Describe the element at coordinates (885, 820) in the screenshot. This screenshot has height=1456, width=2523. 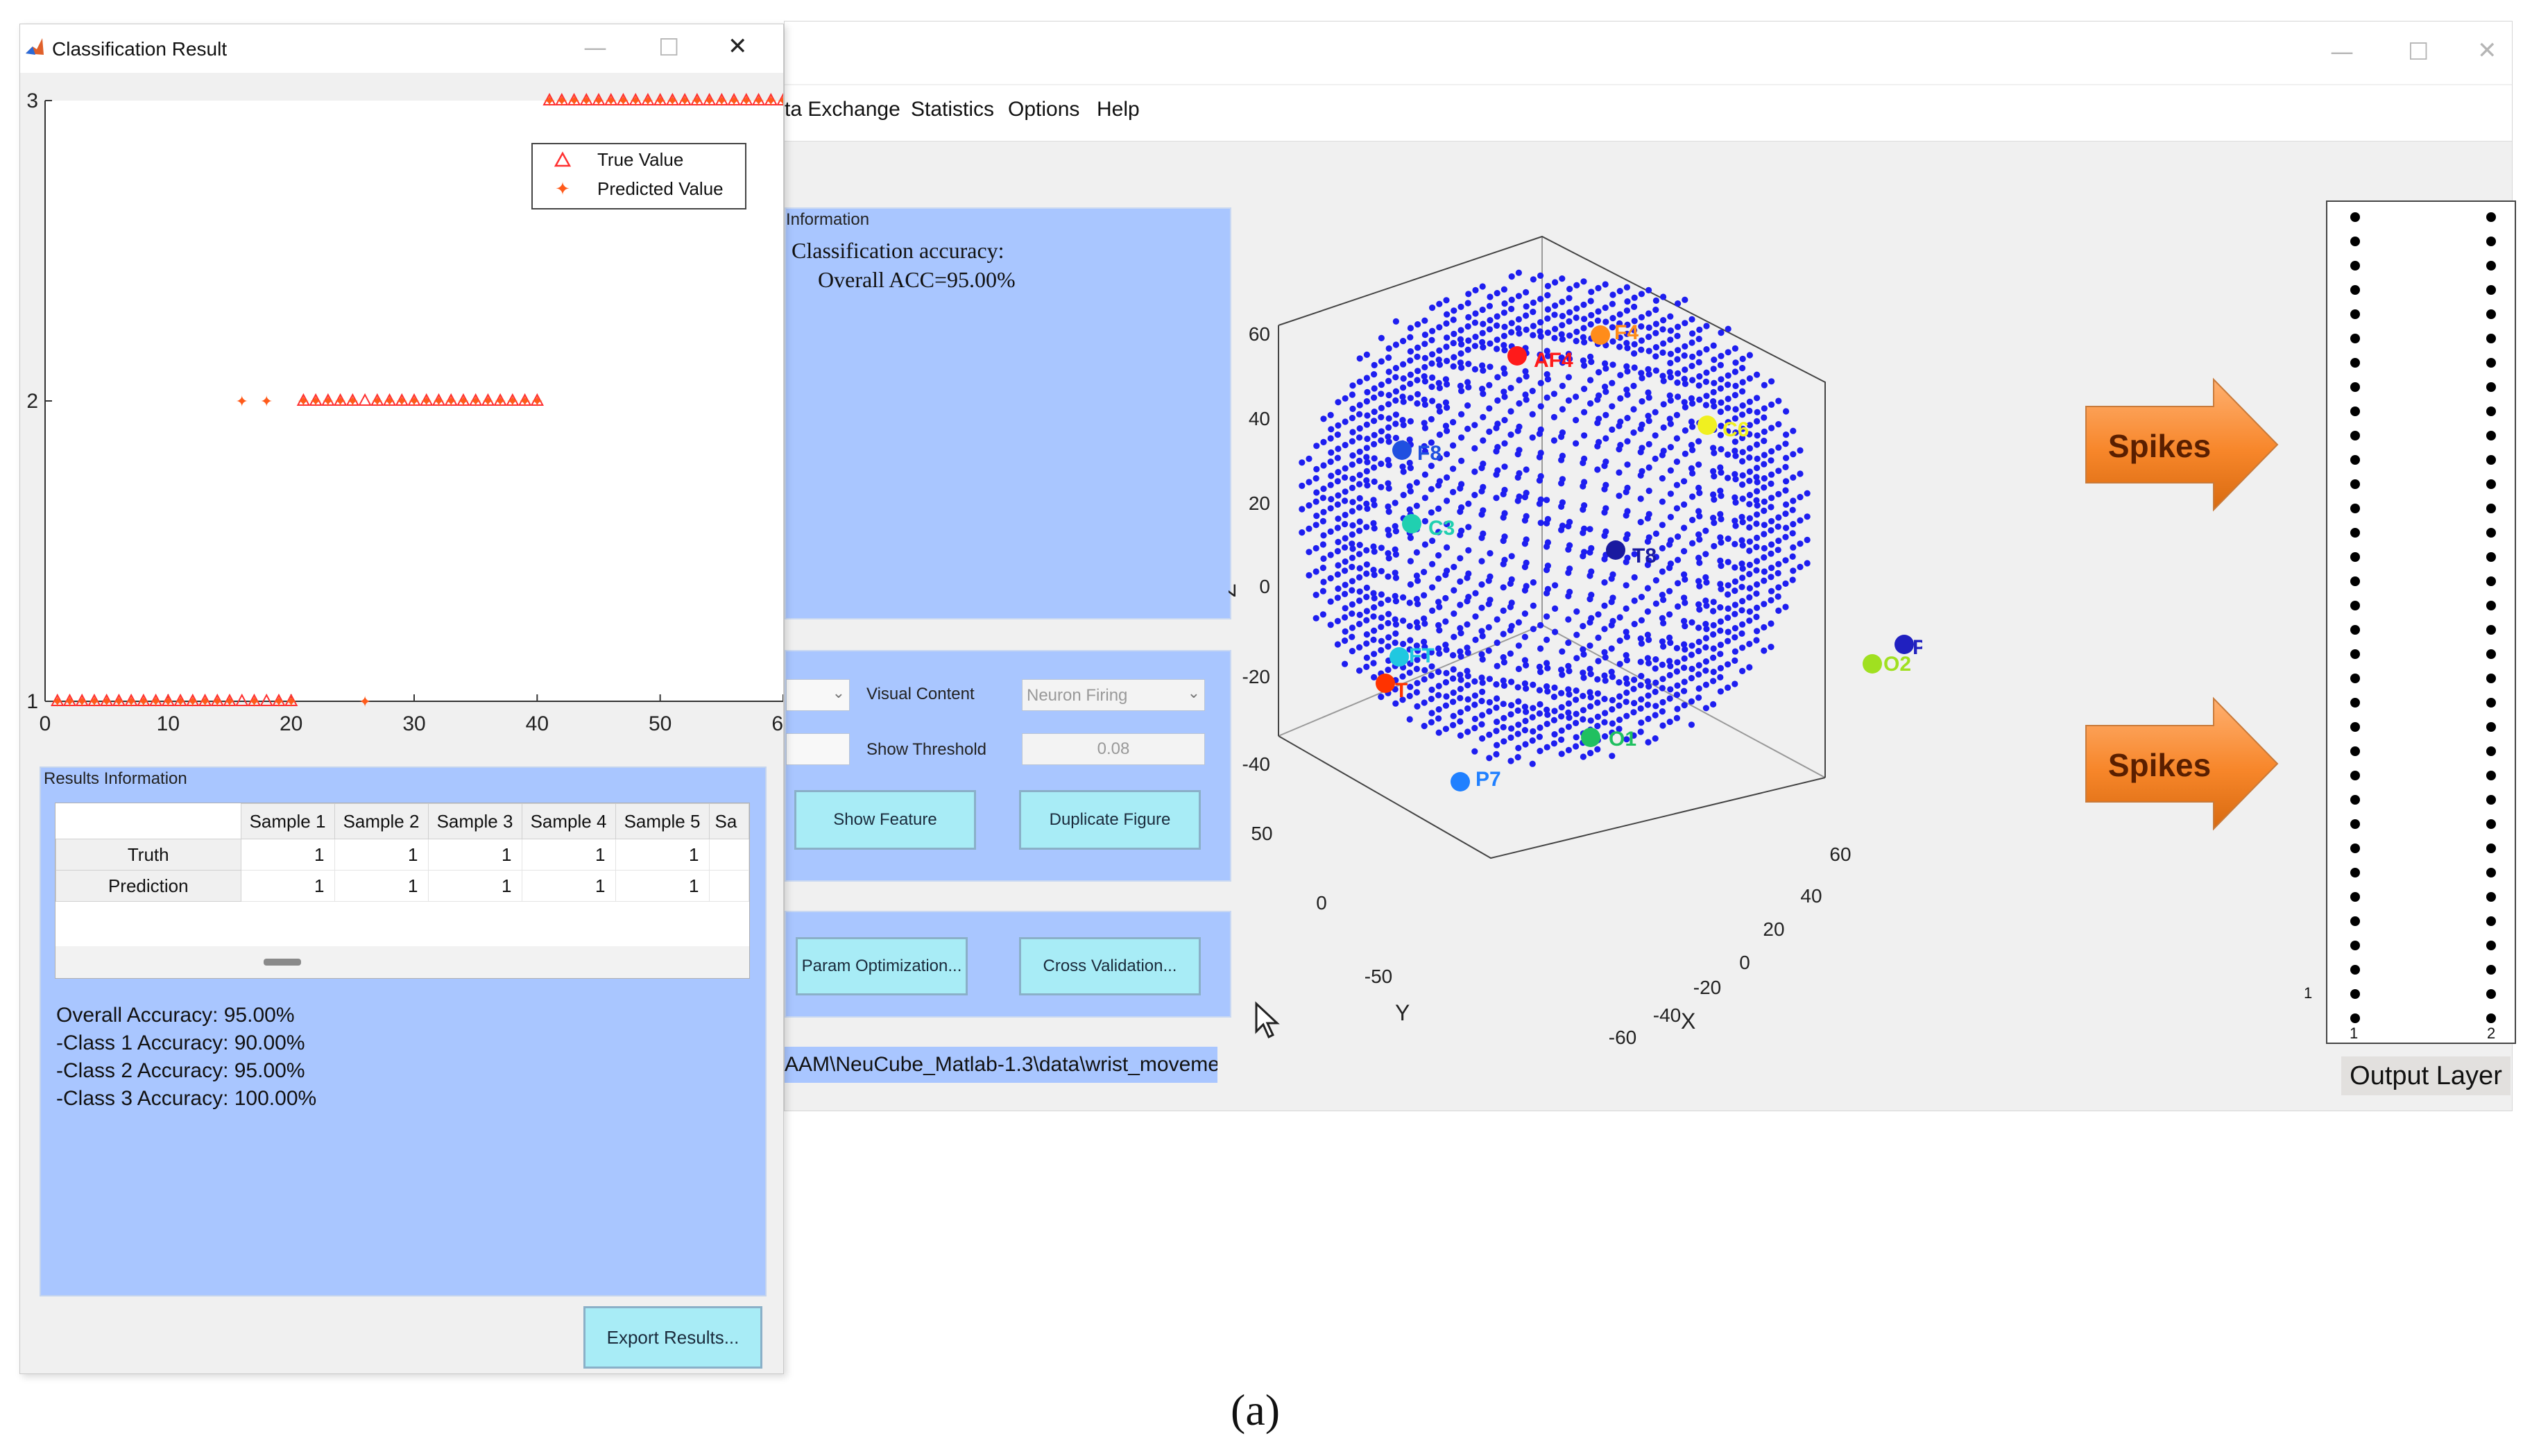
I see `show-feature-button: Show Feature` at that location.